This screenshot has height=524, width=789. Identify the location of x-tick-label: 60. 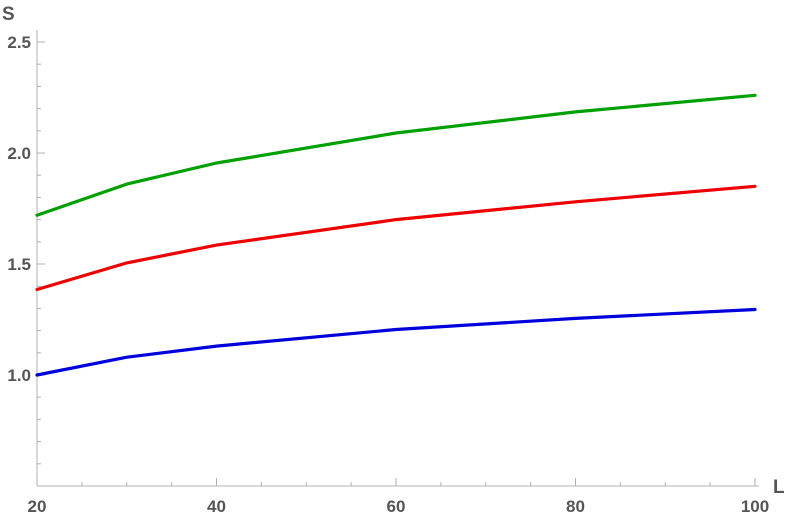
(396, 506).